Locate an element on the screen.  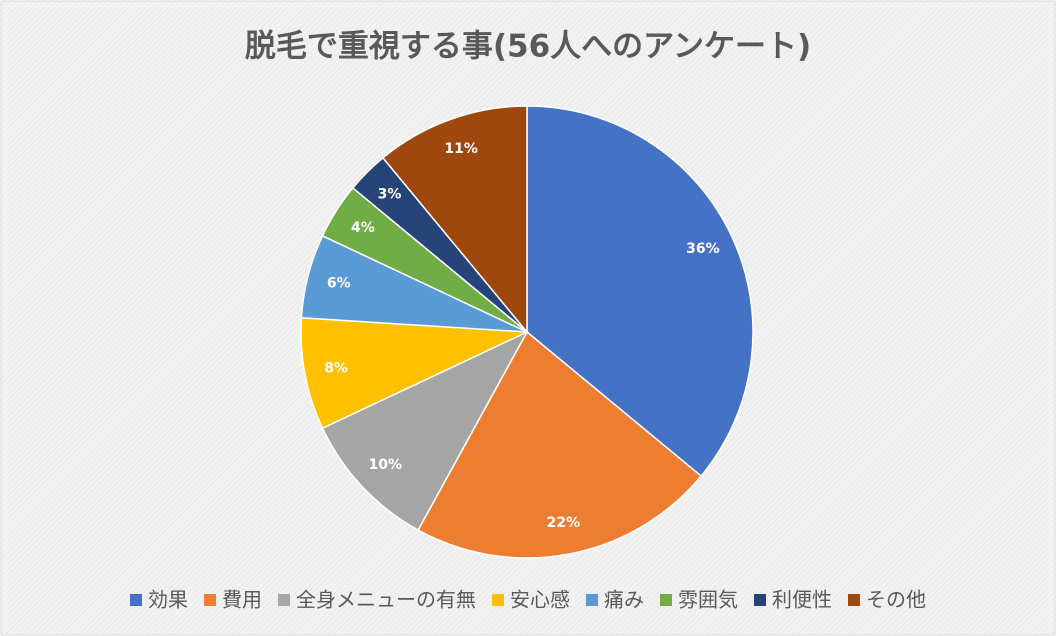
legend-label: その他 is located at coordinates (896, 600).